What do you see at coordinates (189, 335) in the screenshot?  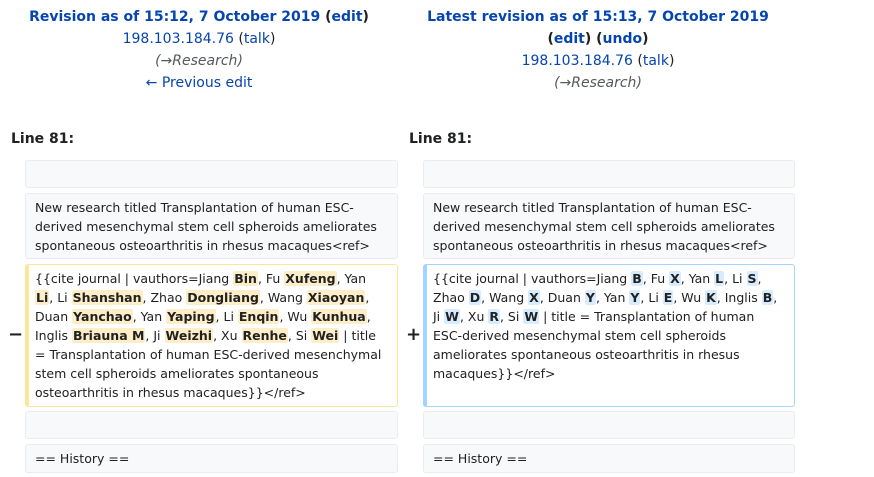 I see `removed-word: Weizhi` at bounding box center [189, 335].